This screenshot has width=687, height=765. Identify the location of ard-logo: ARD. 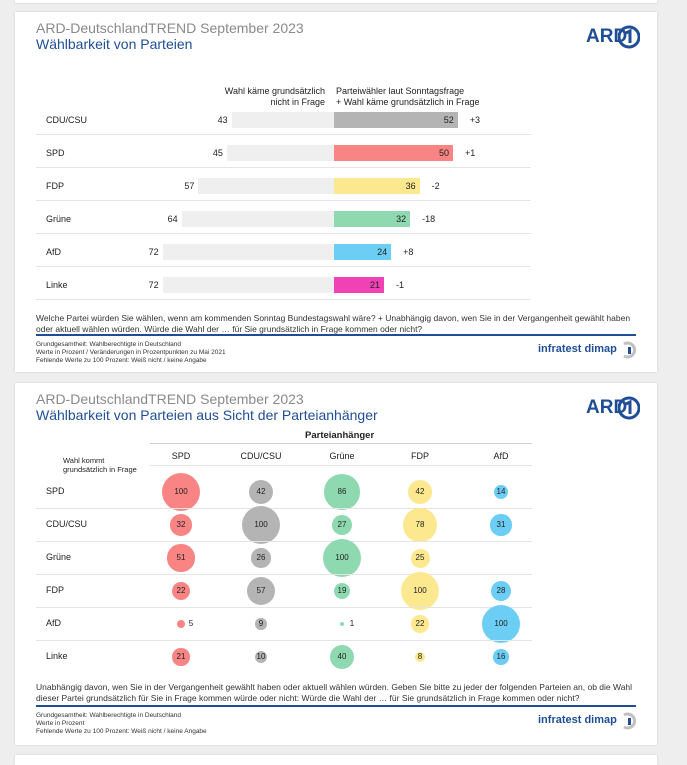
(613, 408).